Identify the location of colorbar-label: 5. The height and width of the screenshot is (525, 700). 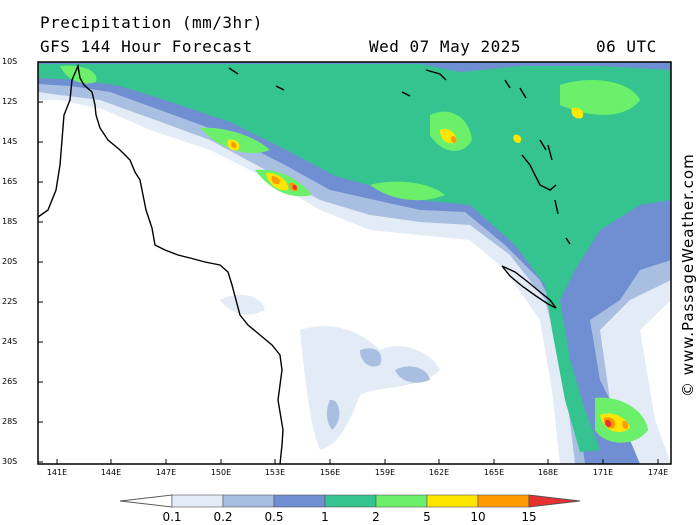
(427, 517).